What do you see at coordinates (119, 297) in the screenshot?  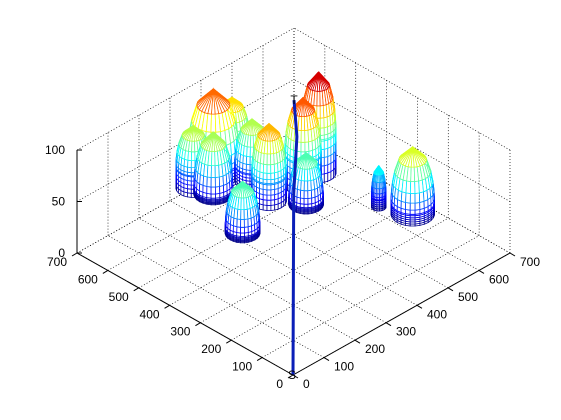 I see `y-tick-label: 500` at bounding box center [119, 297].